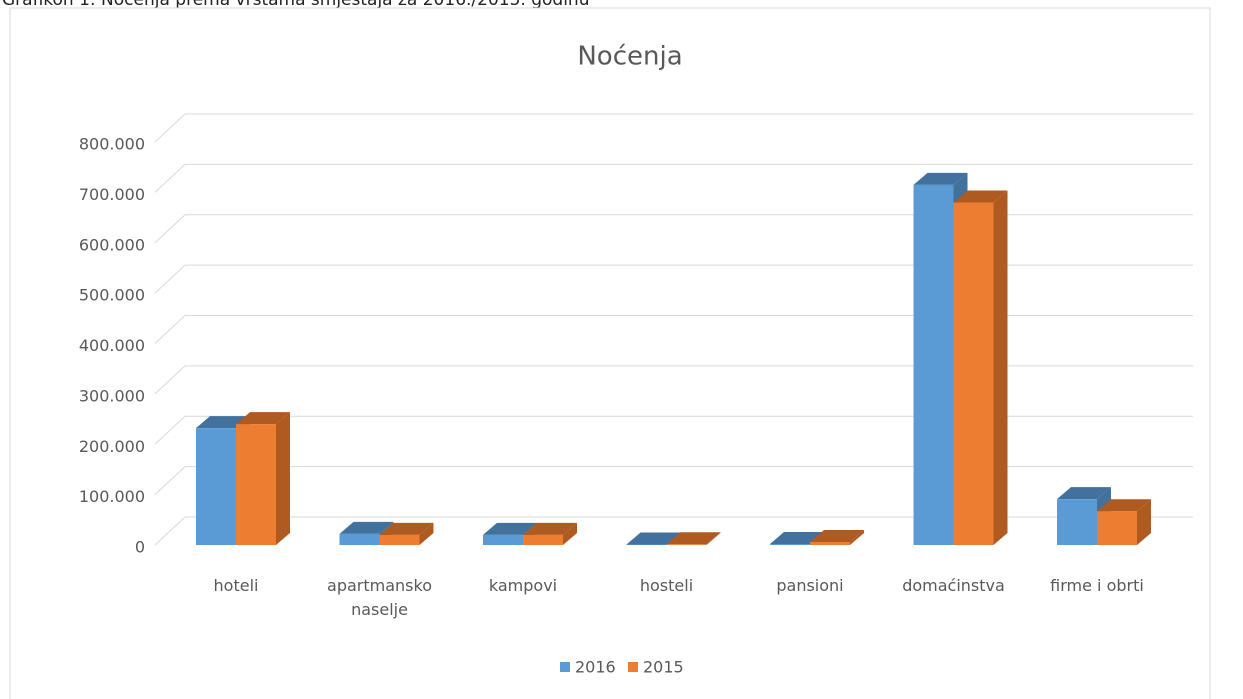 The image size is (1243, 699). What do you see at coordinates (663, 667) in the screenshot?
I see `legend-label: 2015` at bounding box center [663, 667].